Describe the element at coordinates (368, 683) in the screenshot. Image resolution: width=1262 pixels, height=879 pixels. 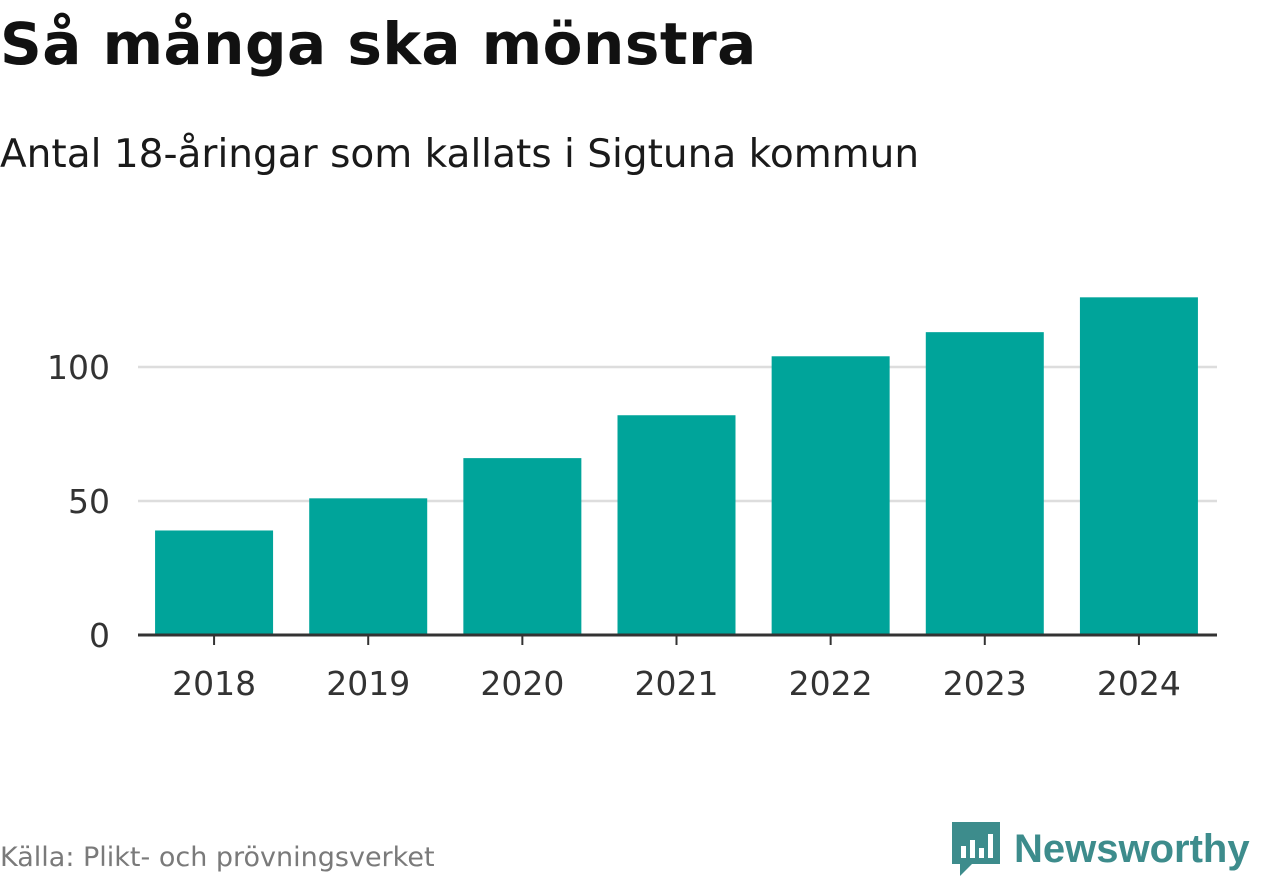
I see `x-tick-label: 2019` at that location.